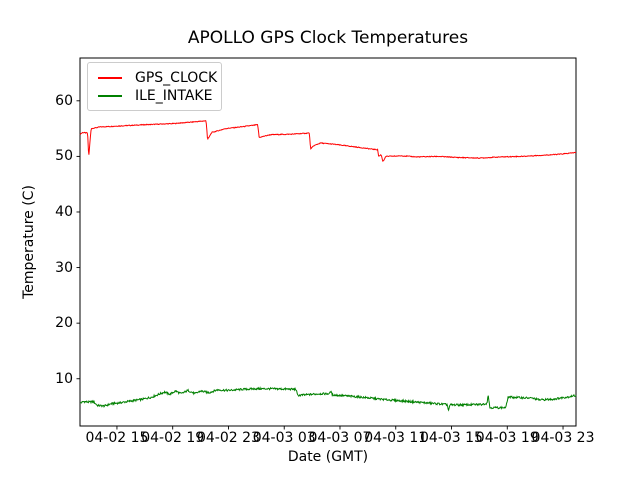  What do you see at coordinates (284, 438) in the screenshot?
I see `x-tick-label: 04-03 03` at bounding box center [284, 438].